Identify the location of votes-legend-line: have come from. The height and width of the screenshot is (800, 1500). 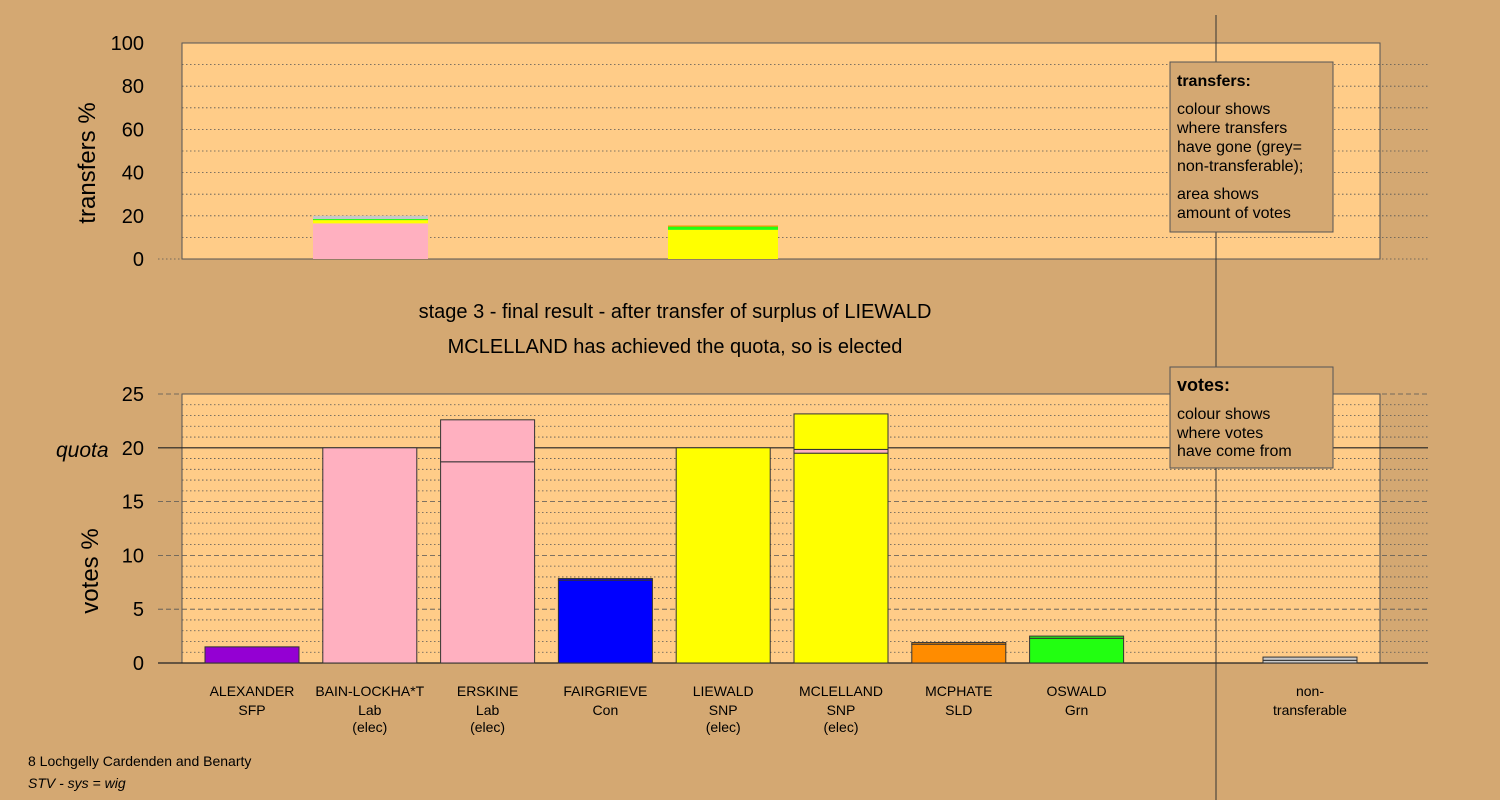
(1234, 451).